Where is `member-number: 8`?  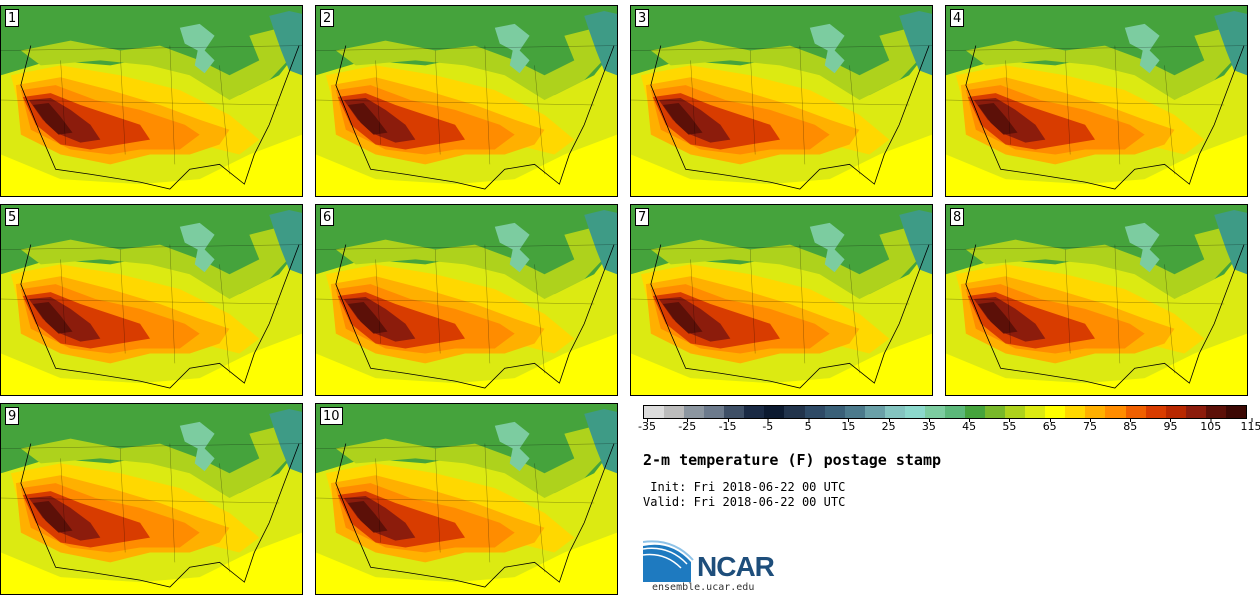 member-number: 8 is located at coordinates (957, 217).